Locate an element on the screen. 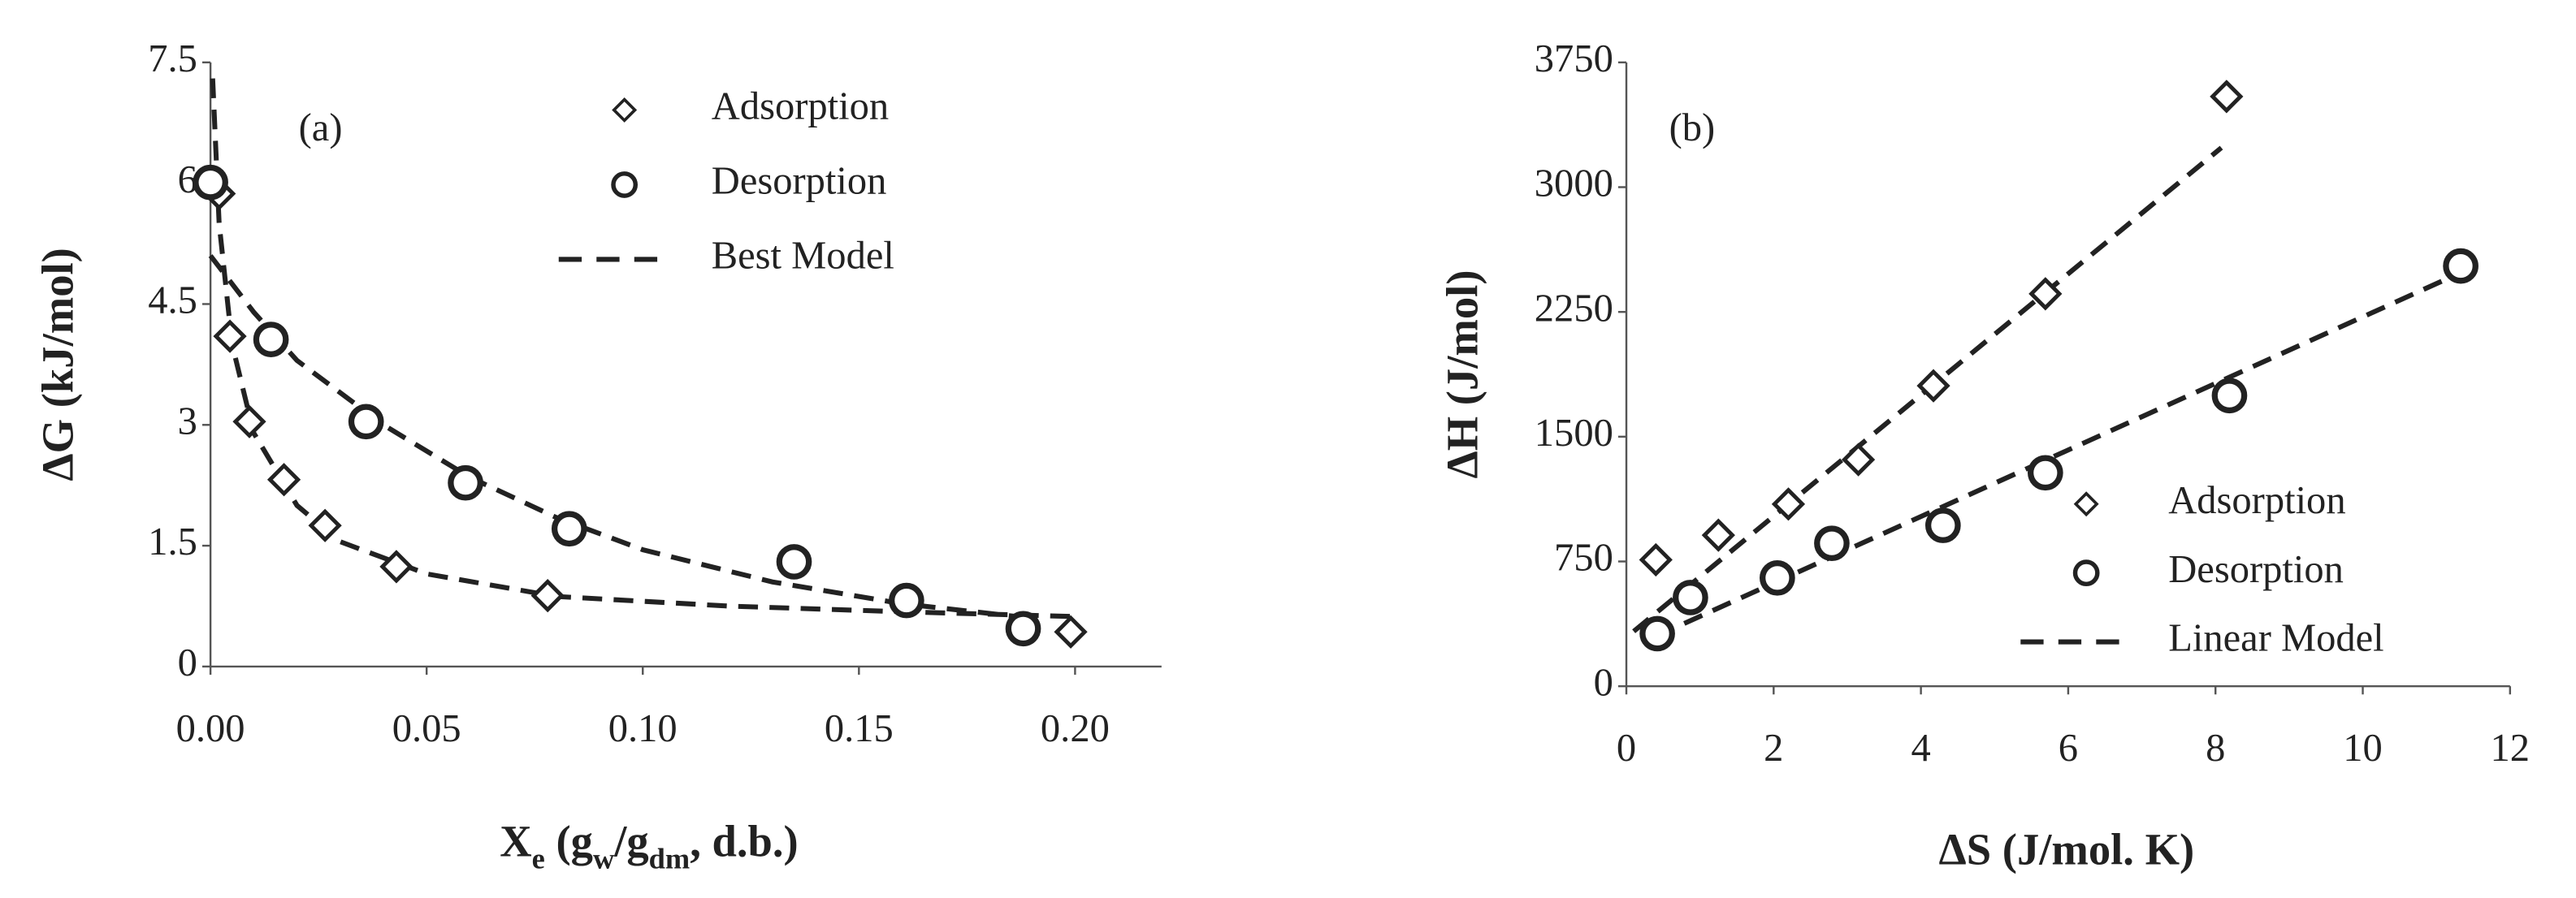 Image resolution: width=2576 pixels, height=898 pixels. x-tick-label: 0.10 is located at coordinates (643, 729).